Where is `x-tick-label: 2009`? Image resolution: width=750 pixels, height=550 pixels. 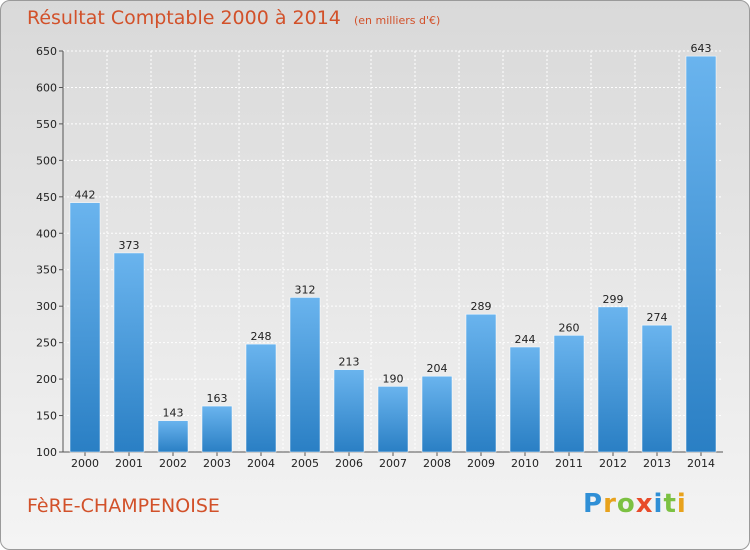
x-tick-label: 2009 is located at coordinates (481, 463).